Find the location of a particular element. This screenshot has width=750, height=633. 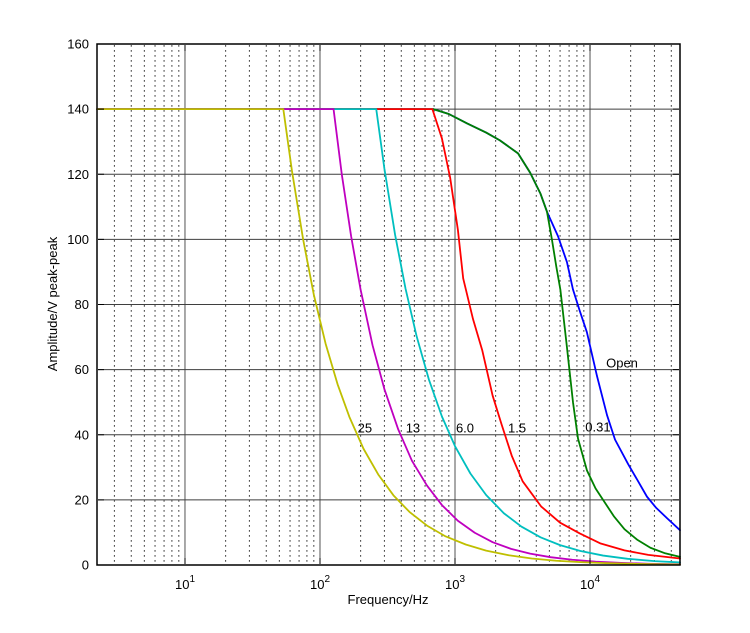

y-tick-label: 60 is located at coordinates (82, 369).